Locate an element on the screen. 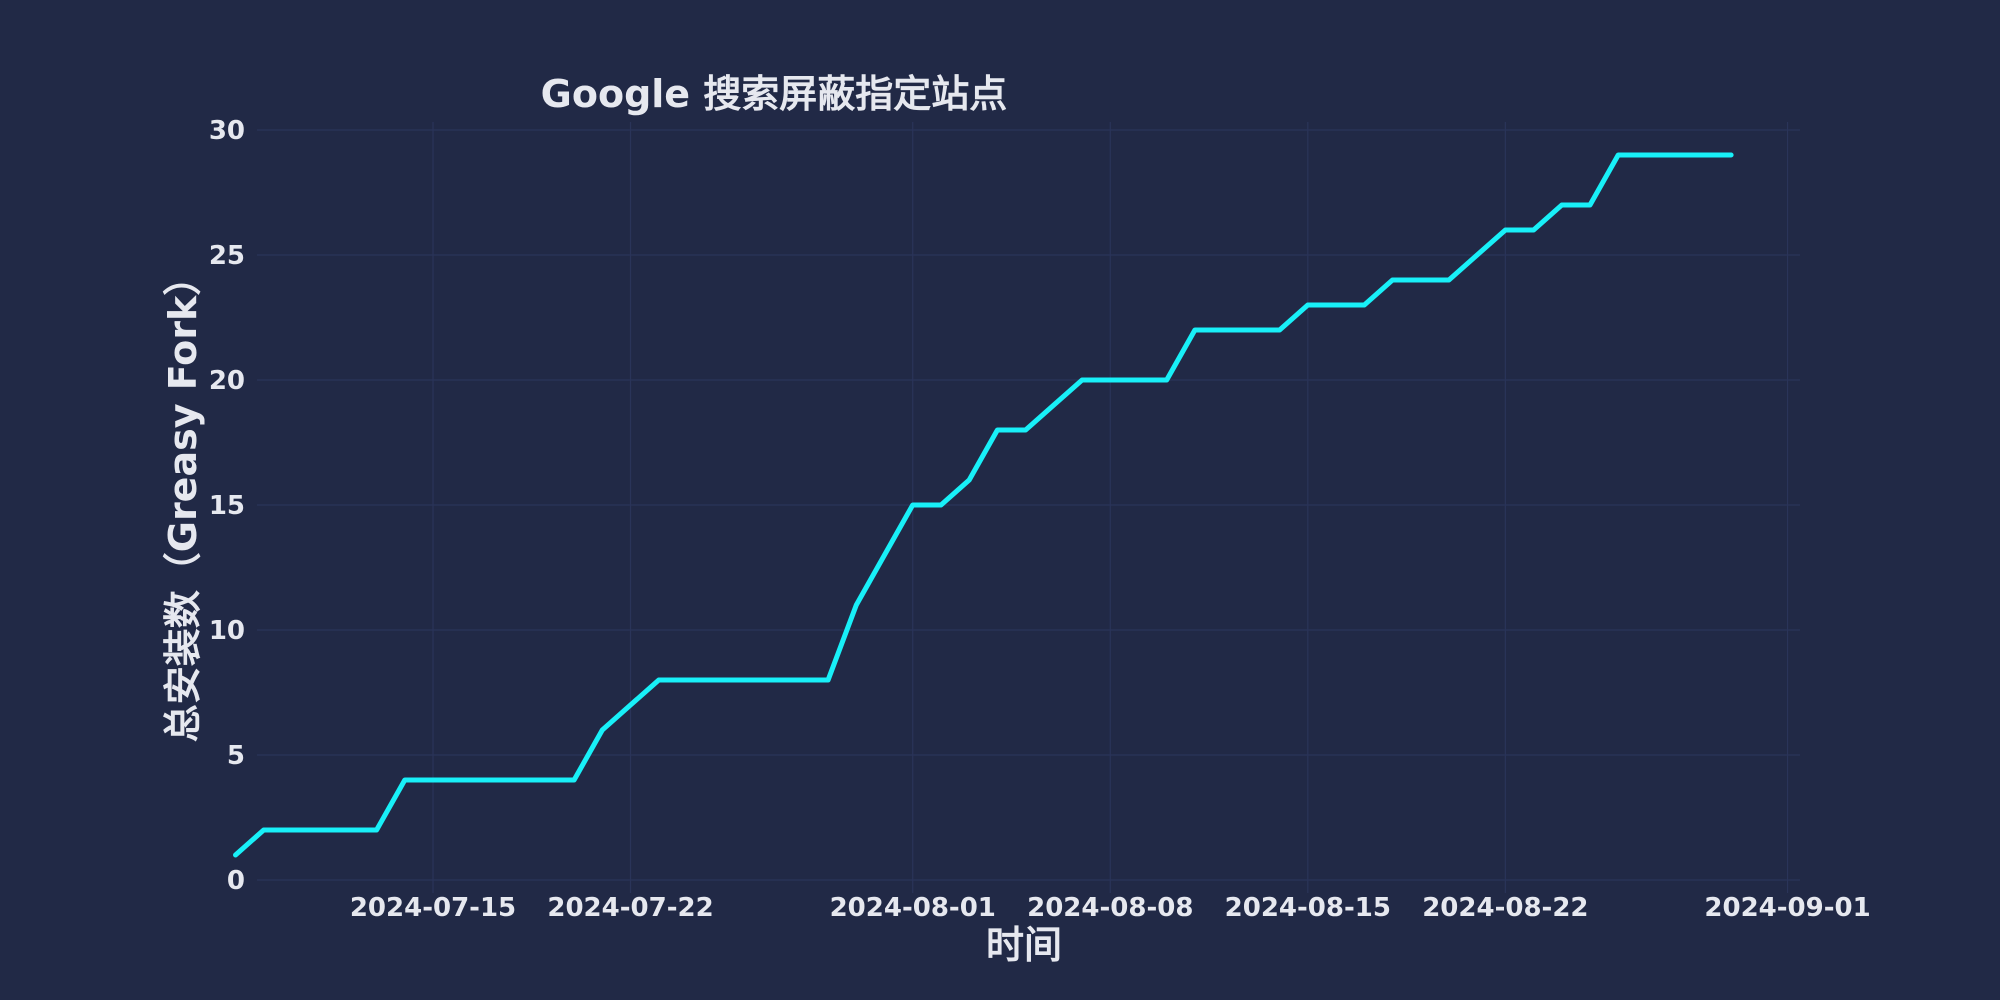 This screenshot has width=2000, height=1000. x-tick-label: 2024-07-15 is located at coordinates (433, 908).